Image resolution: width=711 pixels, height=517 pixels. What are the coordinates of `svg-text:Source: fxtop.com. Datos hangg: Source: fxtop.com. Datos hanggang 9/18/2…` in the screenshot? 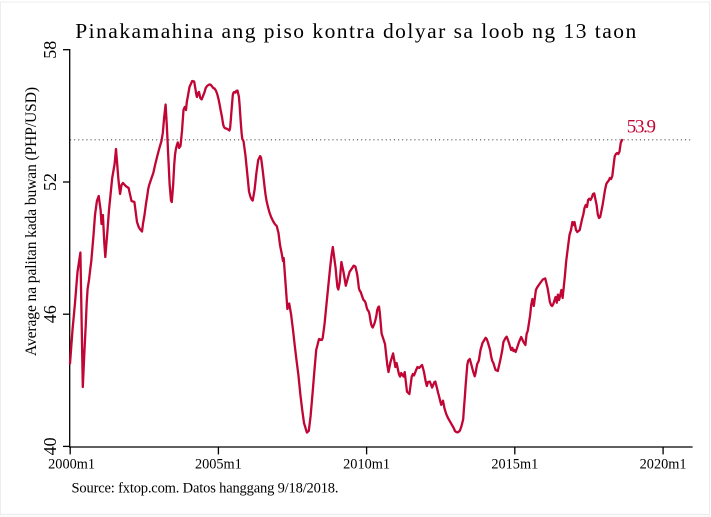 It's located at (205, 488).